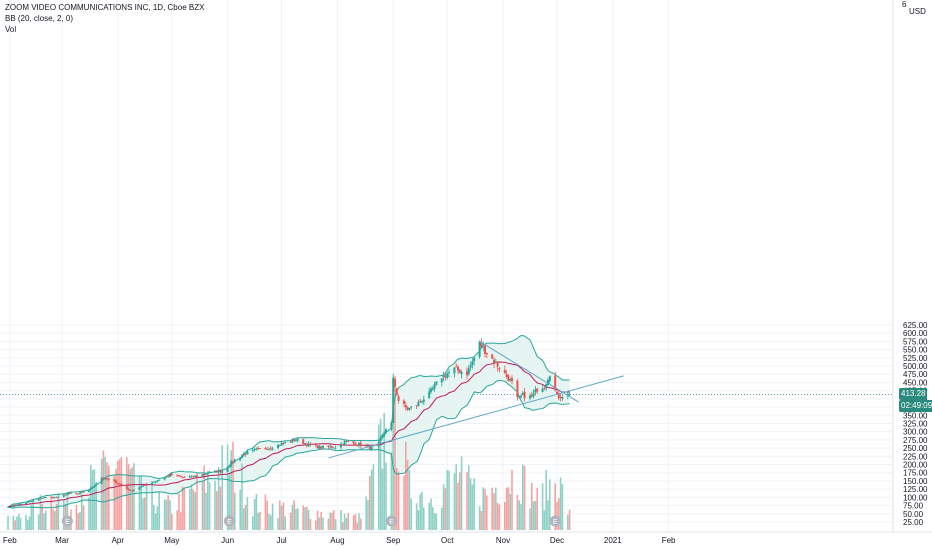 Image resolution: width=932 pixels, height=550 pixels. Describe the element at coordinates (393, 540) in the screenshot. I see `x-tick-label: Sep` at that location.